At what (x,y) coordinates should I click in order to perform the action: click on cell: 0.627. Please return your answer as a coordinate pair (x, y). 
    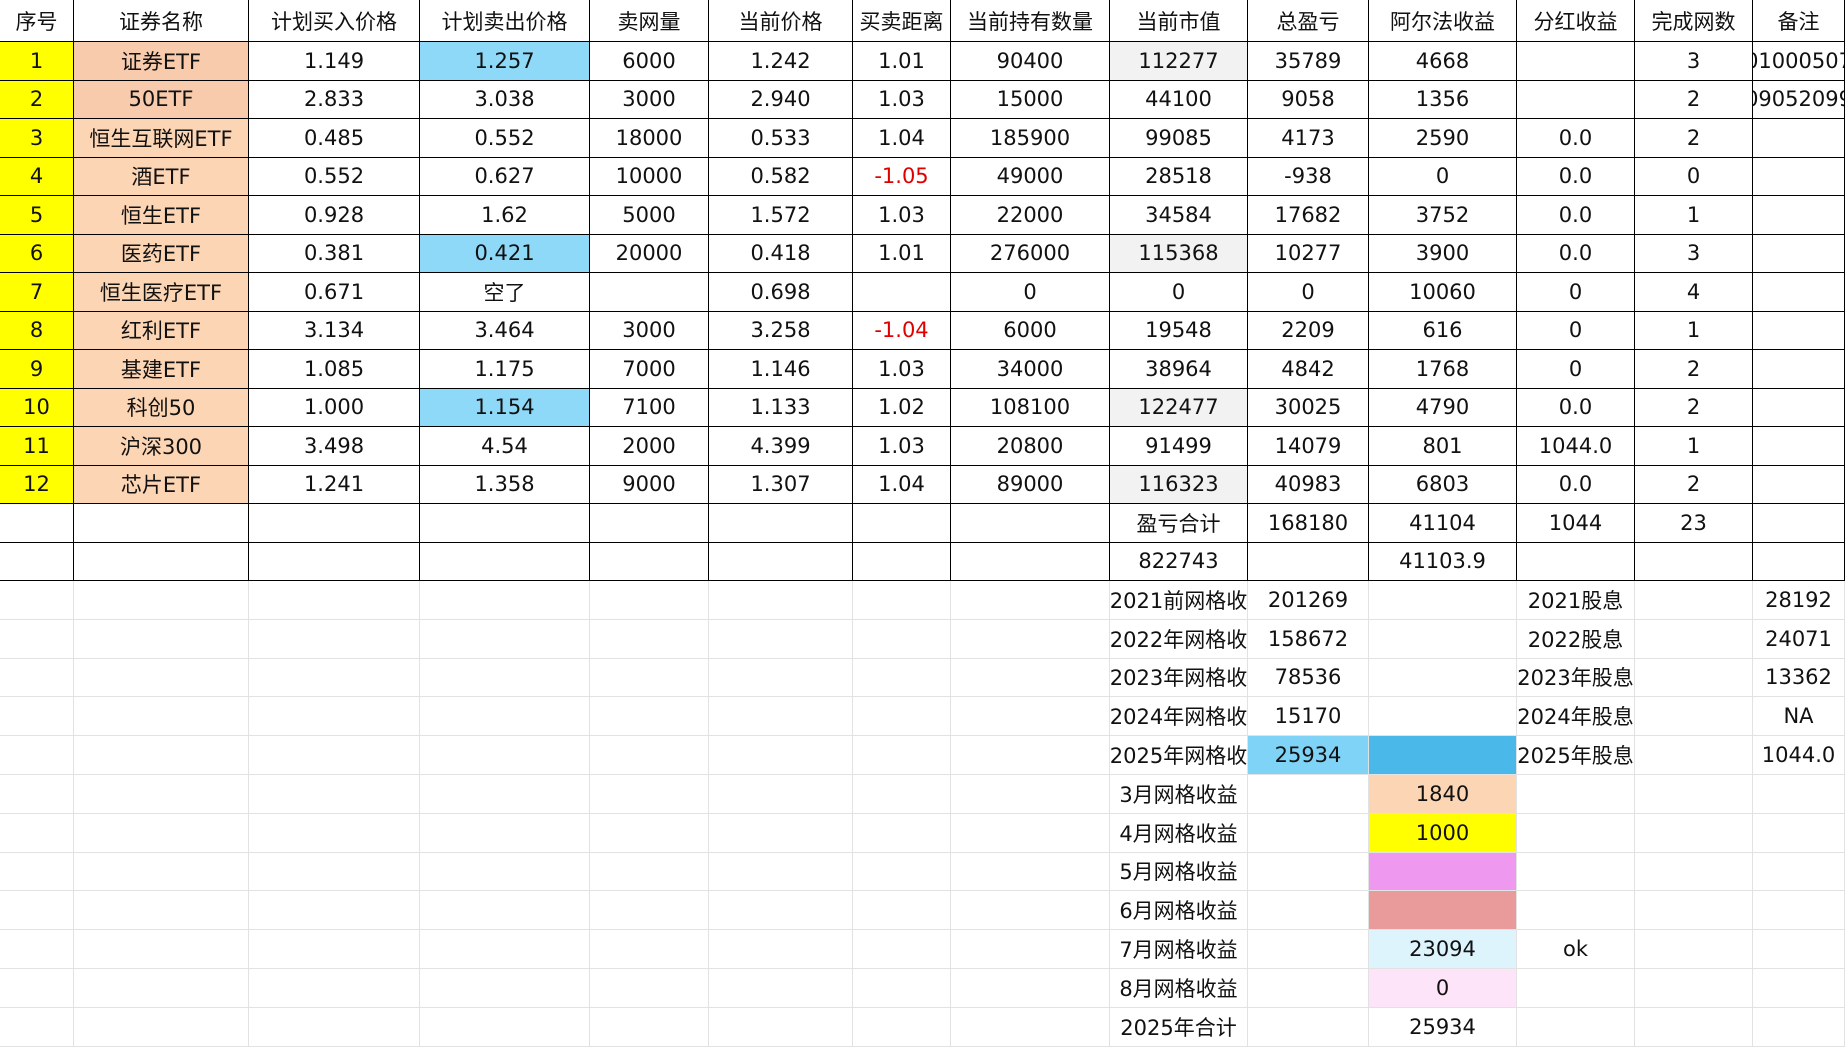
    Looking at the image, I should click on (505, 176).